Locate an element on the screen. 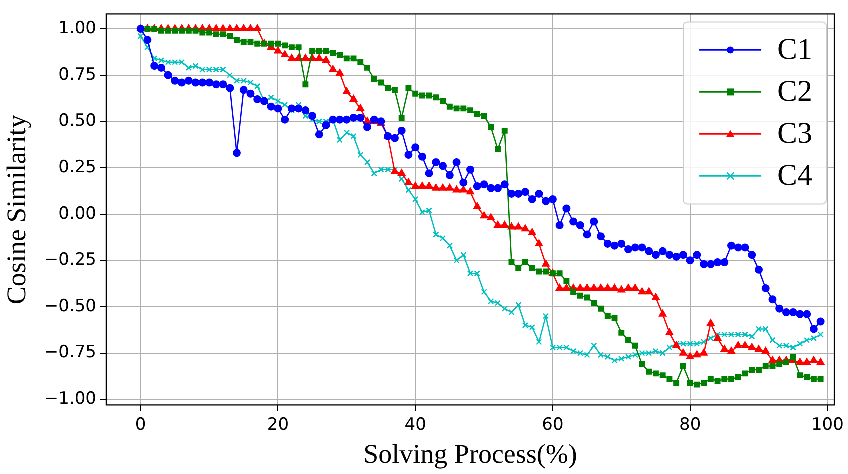 The image size is (848, 474). x-tick-label: 100 is located at coordinates (827, 424).